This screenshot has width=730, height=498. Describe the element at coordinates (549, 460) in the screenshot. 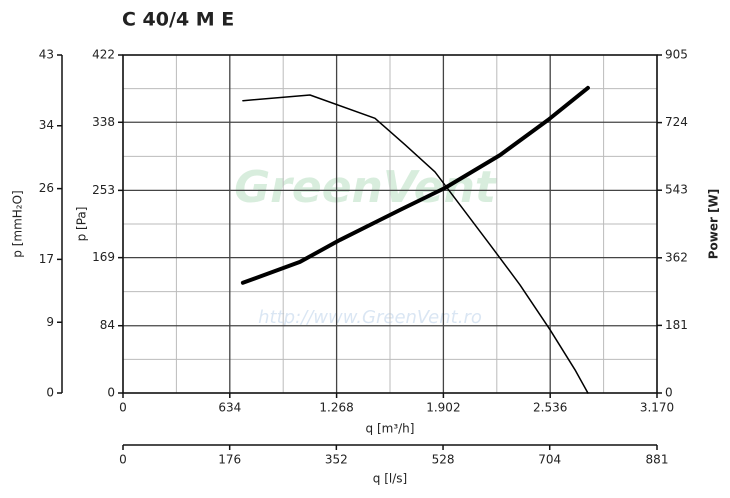

I see `x2-tick-label: 704` at that location.